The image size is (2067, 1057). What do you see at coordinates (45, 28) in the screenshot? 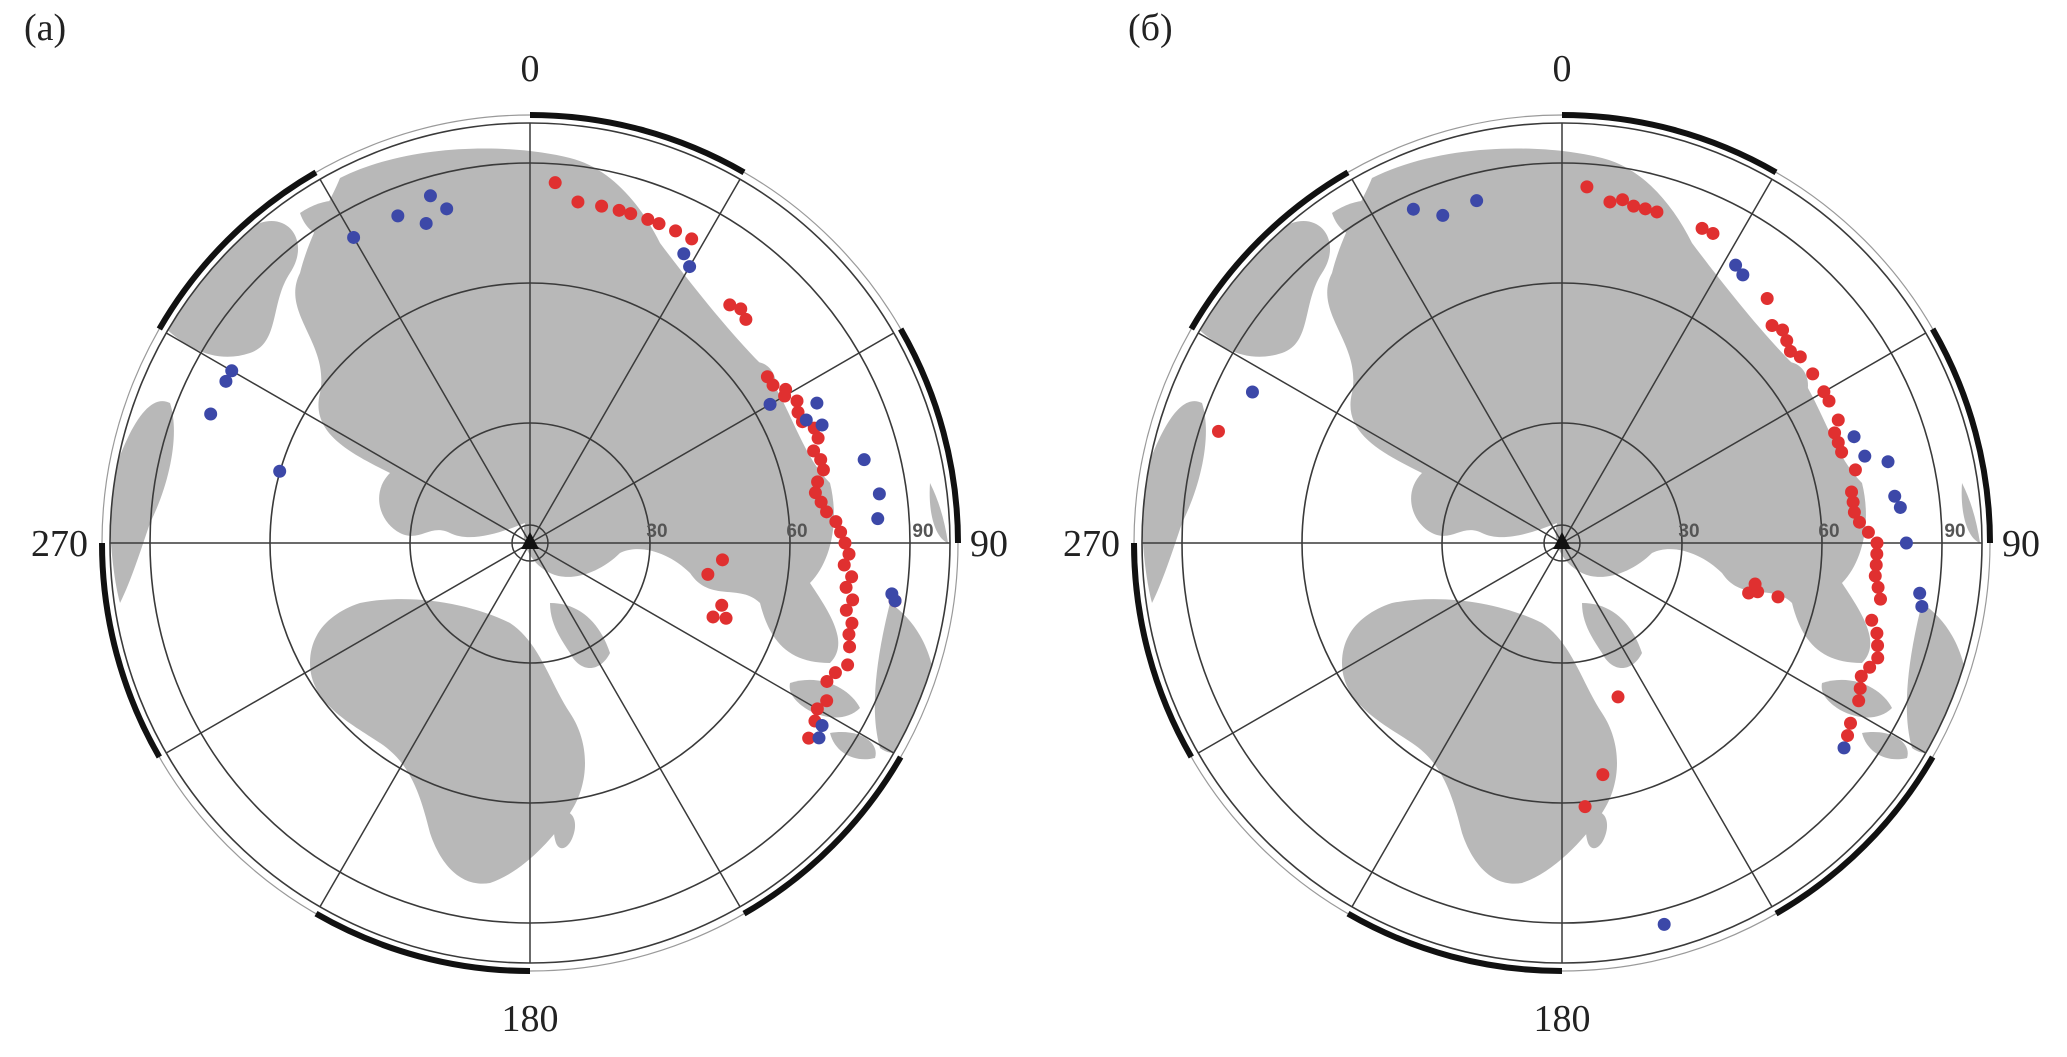
I see `panel-a-label: (a)` at bounding box center [45, 28].